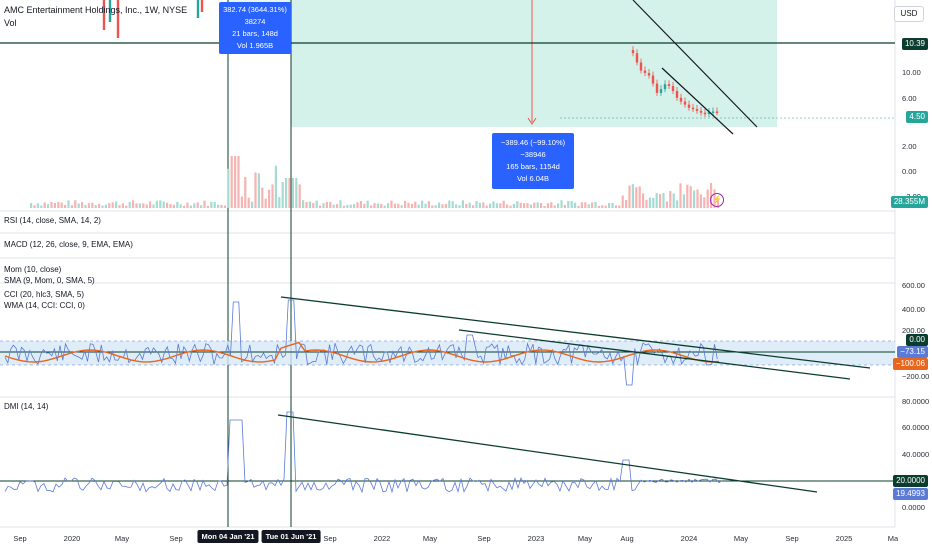 Image resolution: width=932 pixels, height=550 pixels. Describe the element at coordinates (49, 280) in the screenshot. I see `mom-sma-label: SMA (9, Mom, 0, SMA, 5)` at that location.